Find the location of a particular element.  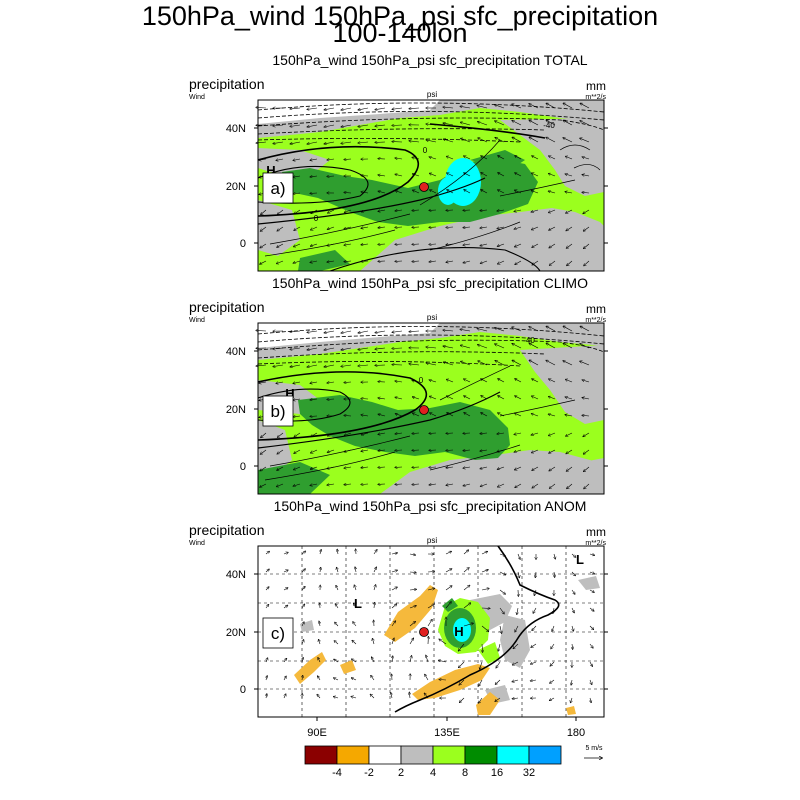

panel-c-fields is located at coordinates (431, 631).